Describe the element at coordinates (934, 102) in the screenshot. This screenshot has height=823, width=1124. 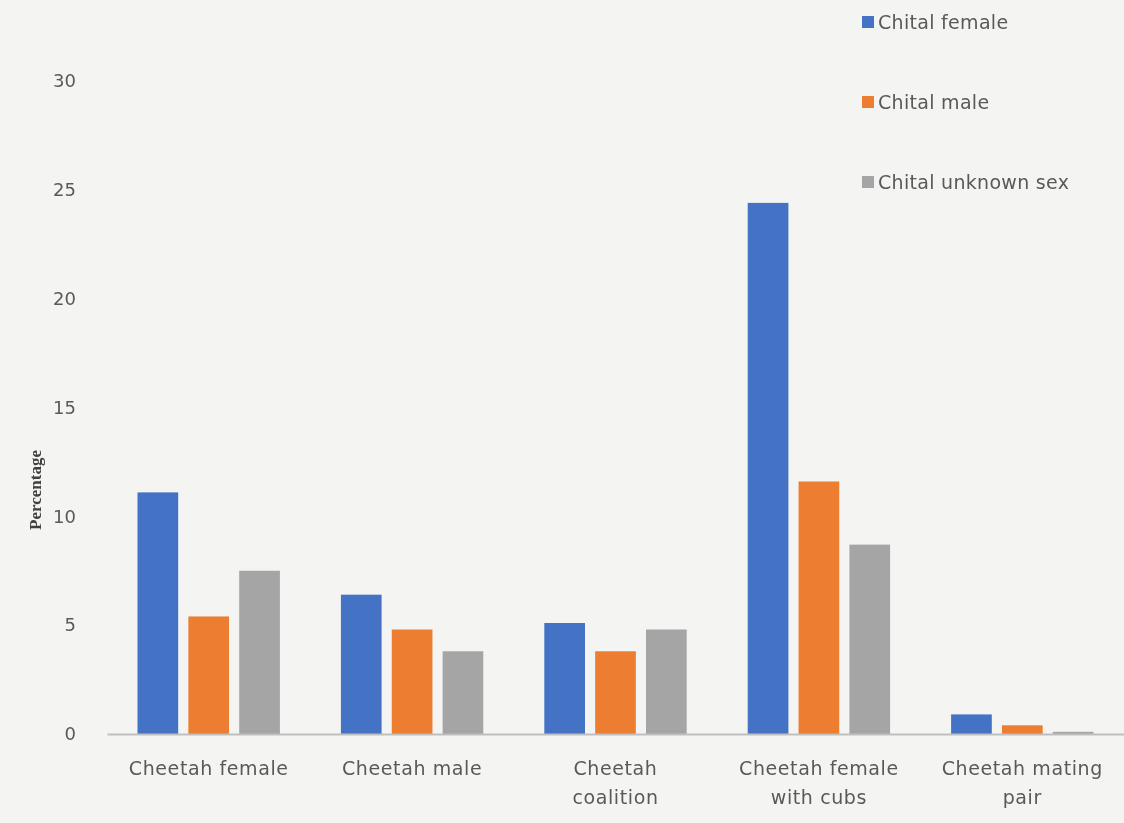
I see `legend-label: Chital male` at that location.